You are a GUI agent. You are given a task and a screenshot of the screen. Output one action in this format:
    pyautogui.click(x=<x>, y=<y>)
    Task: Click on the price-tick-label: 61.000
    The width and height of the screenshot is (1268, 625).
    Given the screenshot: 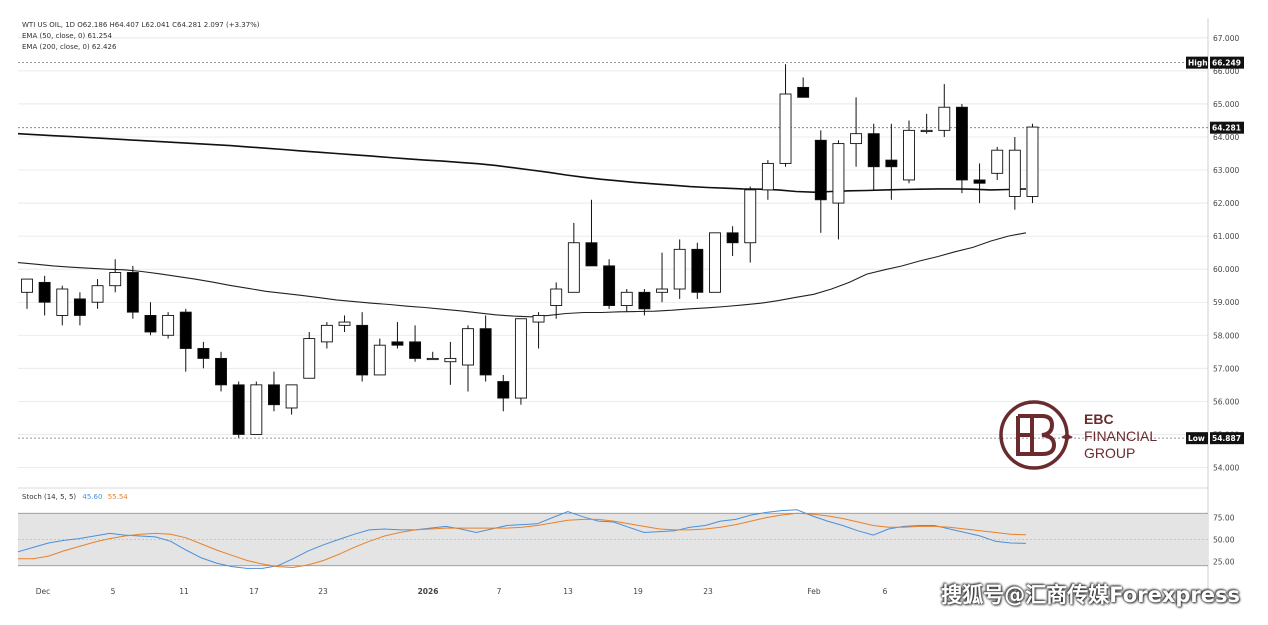 What is the action you would take?
    pyautogui.click(x=1226, y=236)
    